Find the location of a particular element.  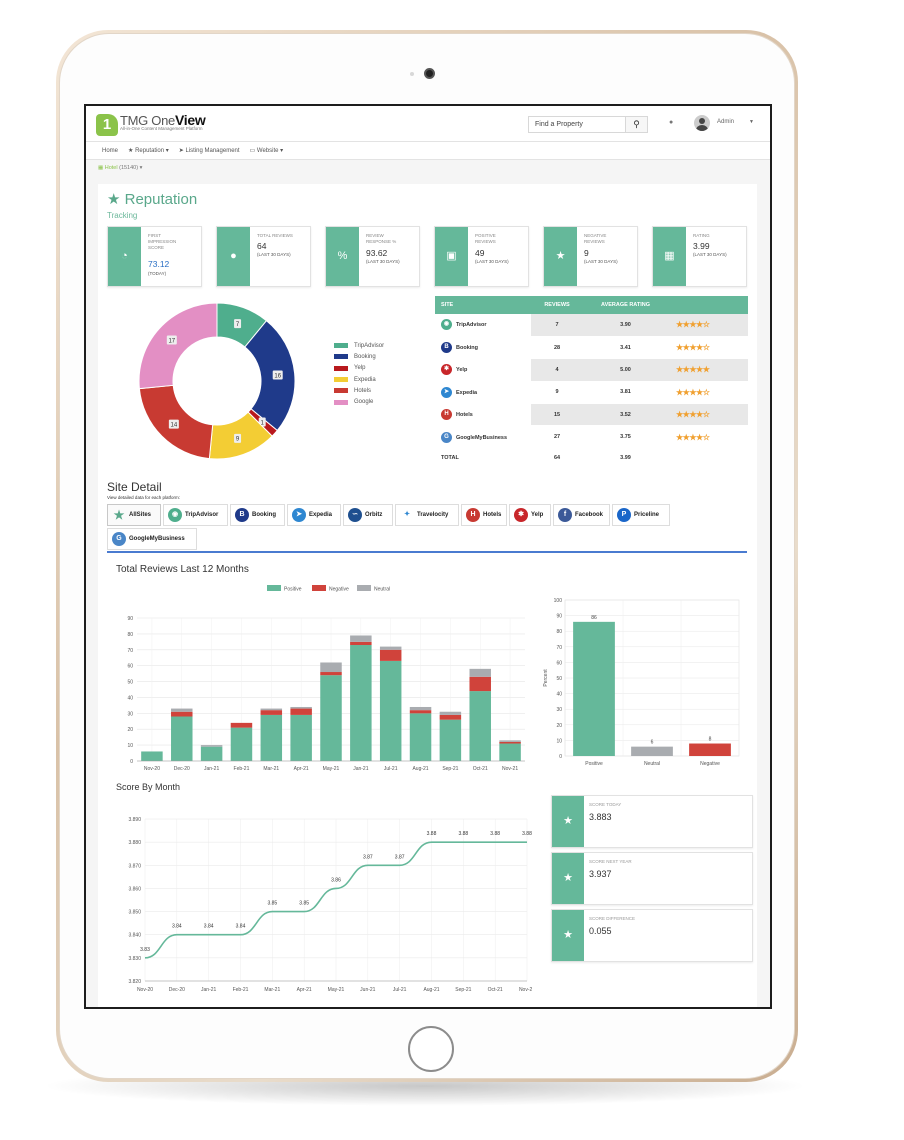

y-tick-label: 10 is located at coordinates (559, 741).